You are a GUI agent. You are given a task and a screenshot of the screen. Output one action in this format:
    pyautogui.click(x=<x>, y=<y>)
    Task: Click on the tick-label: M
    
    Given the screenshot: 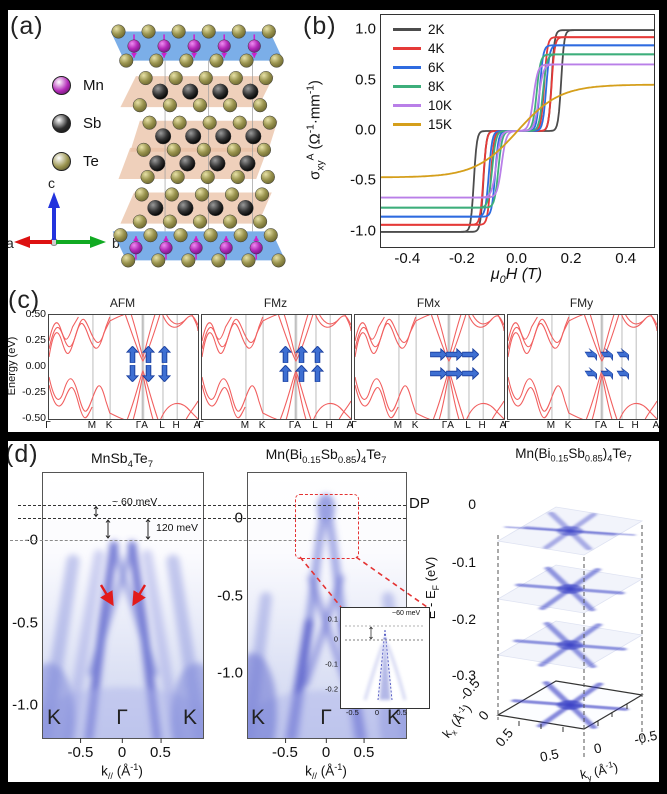 What is the action you would take?
    pyautogui.click(x=551, y=425)
    